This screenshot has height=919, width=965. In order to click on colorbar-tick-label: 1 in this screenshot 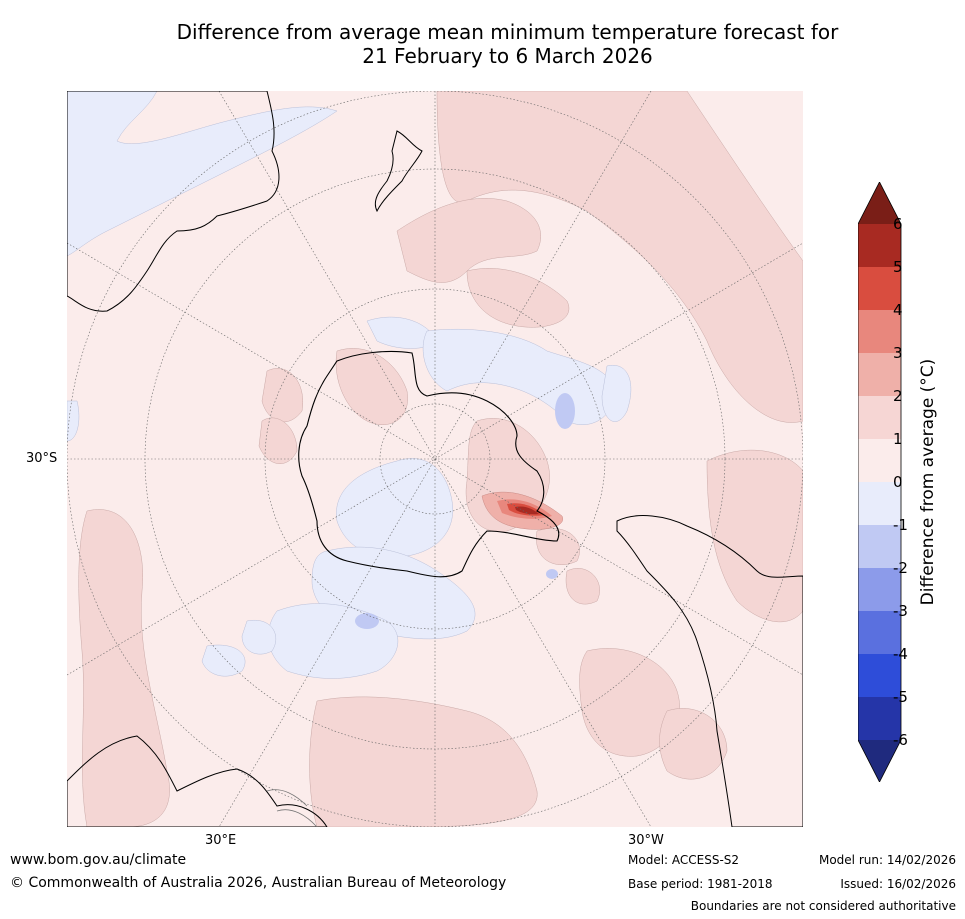, I will do `click(898, 439)`.